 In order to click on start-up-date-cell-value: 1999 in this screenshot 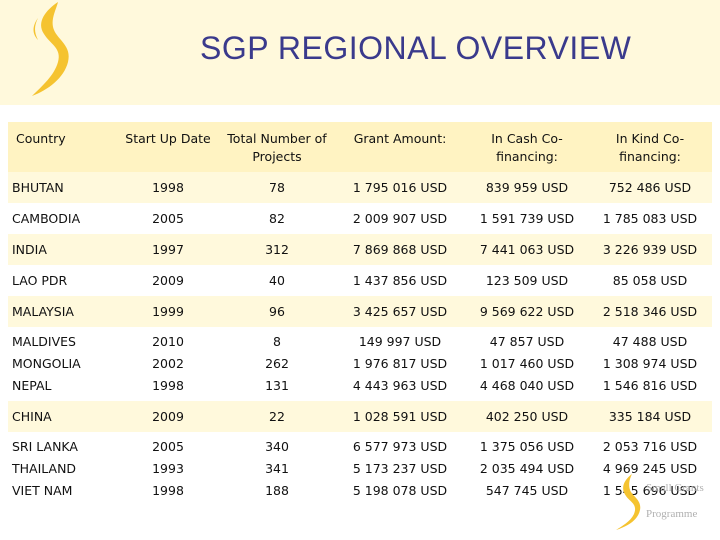, I will do `click(168, 311)`.